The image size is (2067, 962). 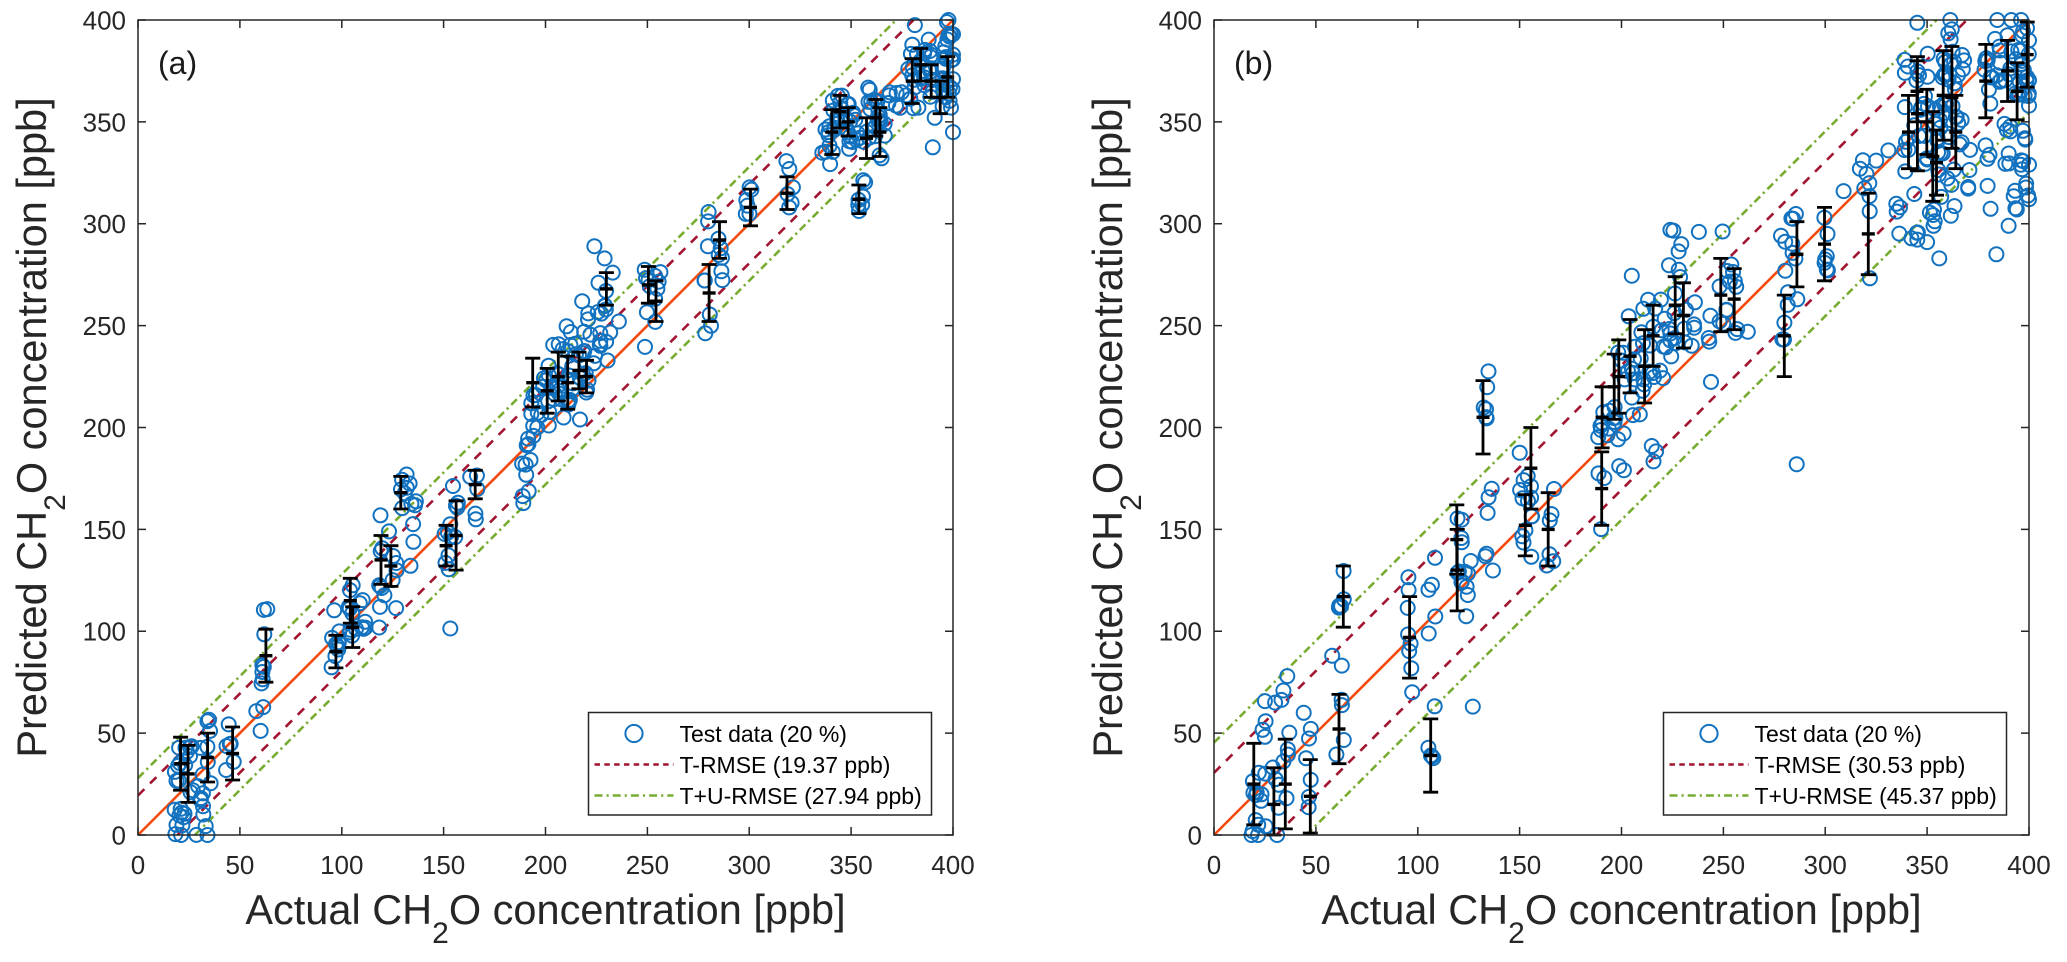 What do you see at coordinates (801, 796) in the screenshot?
I see `svg-text: T+U-RMSE (27.94 ppb)` at bounding box center [801, 796].